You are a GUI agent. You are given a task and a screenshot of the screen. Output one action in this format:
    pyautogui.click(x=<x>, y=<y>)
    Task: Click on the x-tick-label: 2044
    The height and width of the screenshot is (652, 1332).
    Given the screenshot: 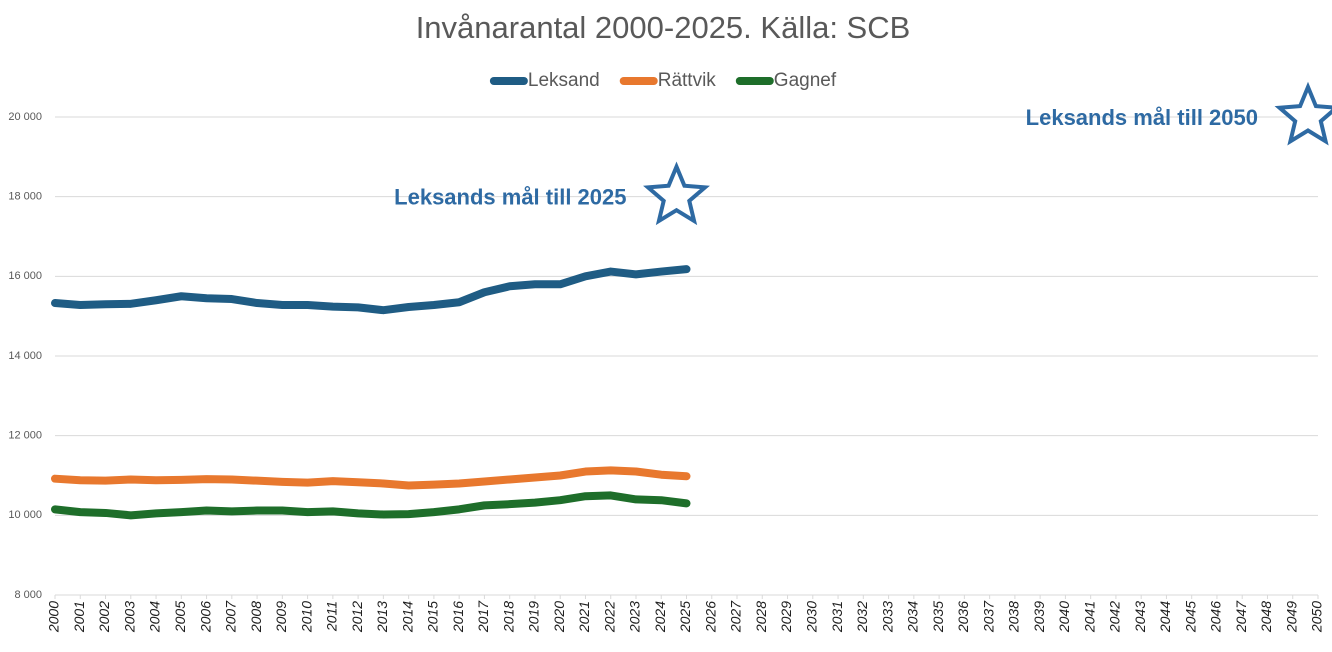 What is the action you would take?
    pyautogui.click(x=1165, y=617)
    